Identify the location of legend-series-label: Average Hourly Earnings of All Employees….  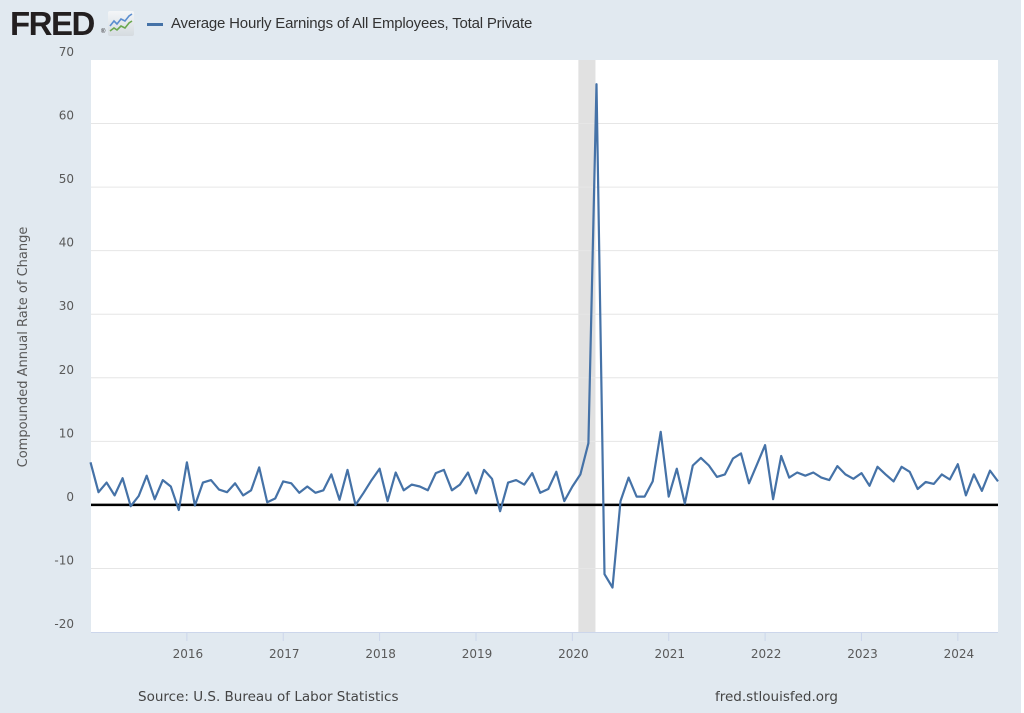
(352, 23).